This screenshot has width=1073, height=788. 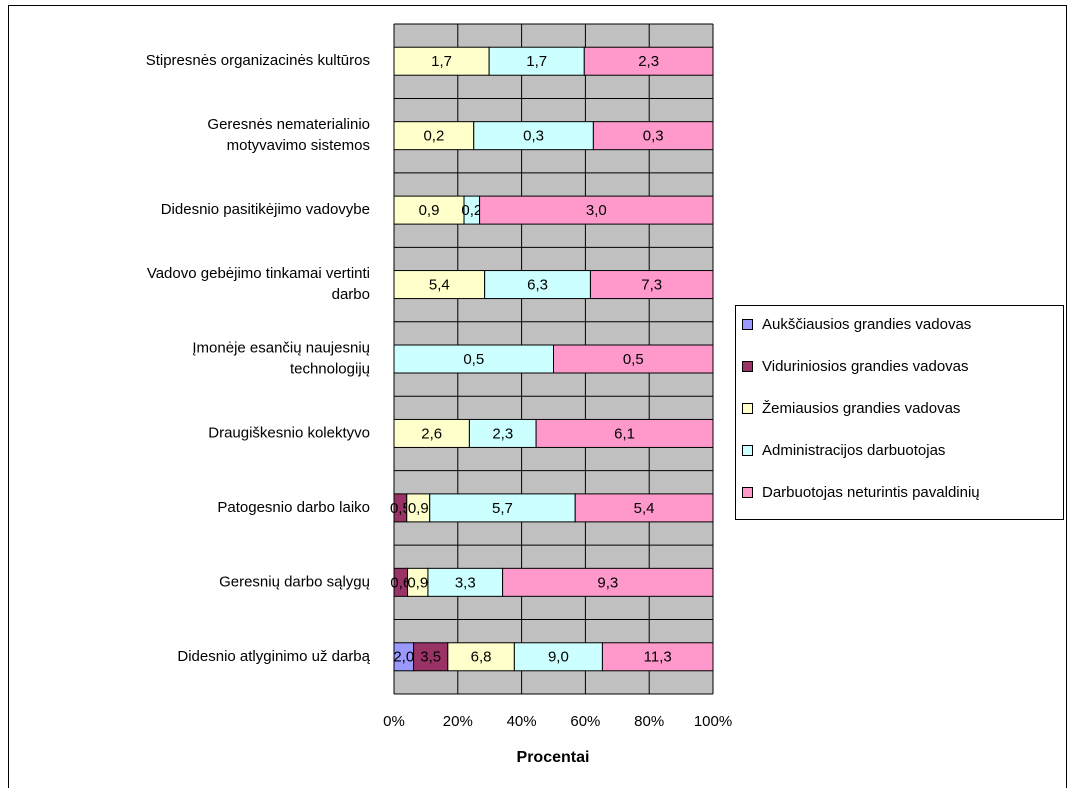 I want to click on y-tick-label: Didesnio pasitikėjimo vadovybe, so click(x=265, y=209).